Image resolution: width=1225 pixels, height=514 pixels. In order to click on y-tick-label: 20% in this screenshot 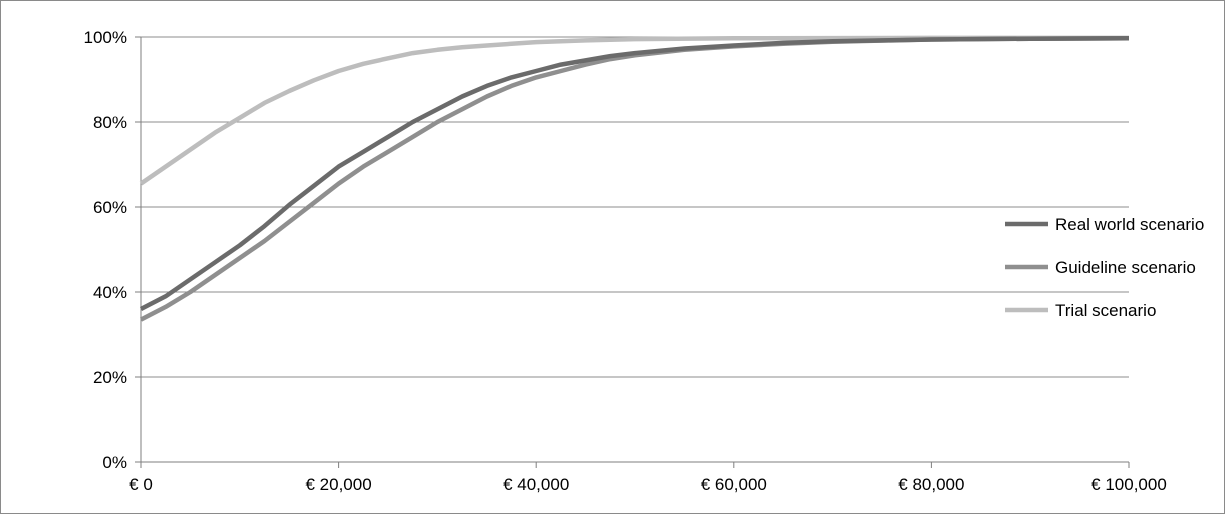, I will do `click(110, 377)`.